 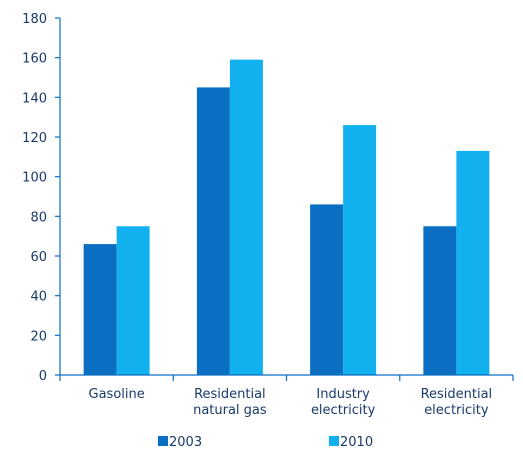 I want to click on y-tick-label: 180, so click(x=34, y=19).